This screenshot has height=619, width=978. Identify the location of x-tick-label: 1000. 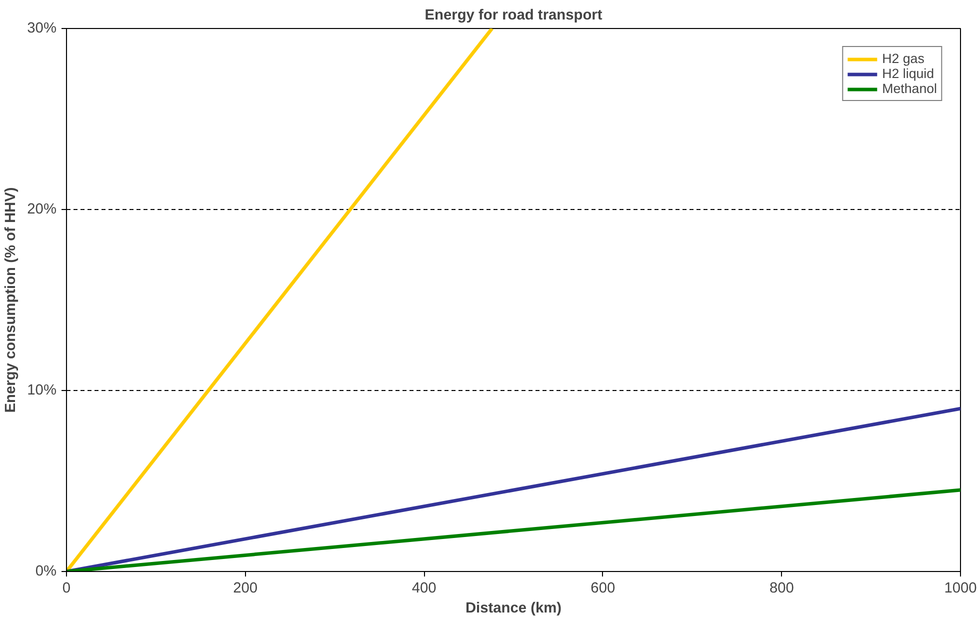
(960, 588).